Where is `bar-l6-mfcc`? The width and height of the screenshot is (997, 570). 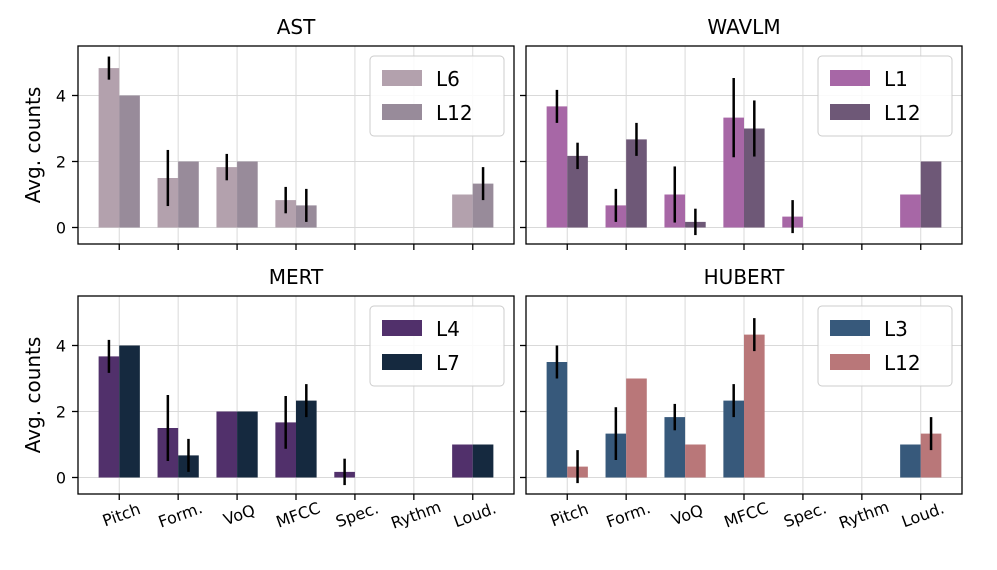
bar-l6-mfcc is located at coordinates (285, 214).